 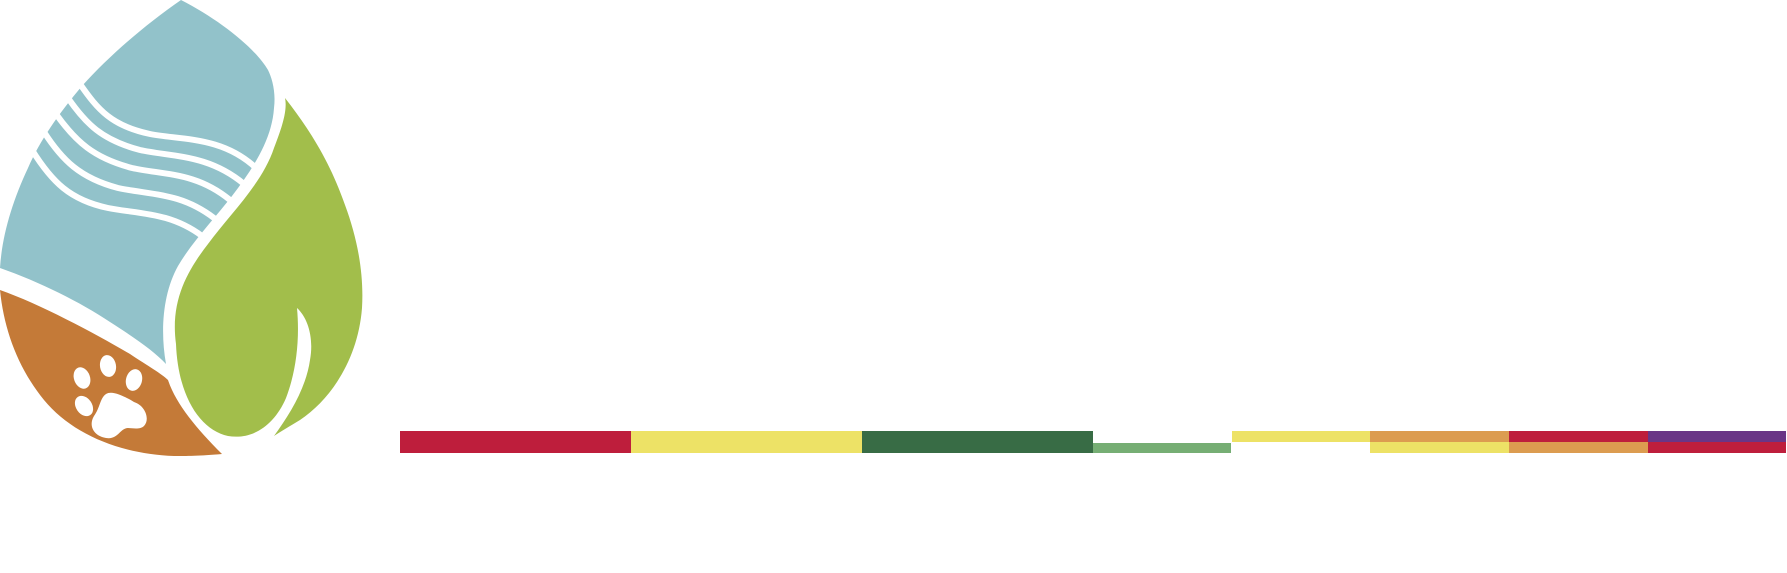 What do you see at coordinates (1301, 436) in the screenshot?
I see `stripe-yellow-top` at bounding box center [1301, 436].